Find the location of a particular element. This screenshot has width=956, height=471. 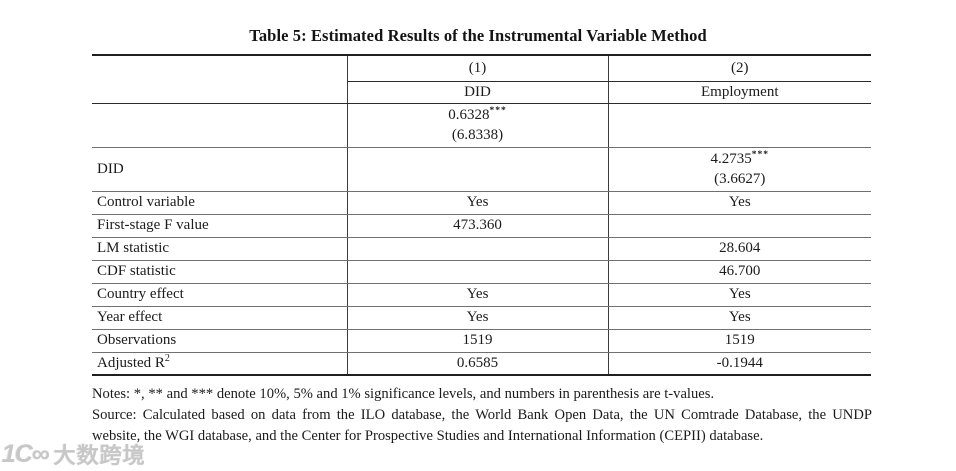

row-col2-value is located at coordinates (739, 226).